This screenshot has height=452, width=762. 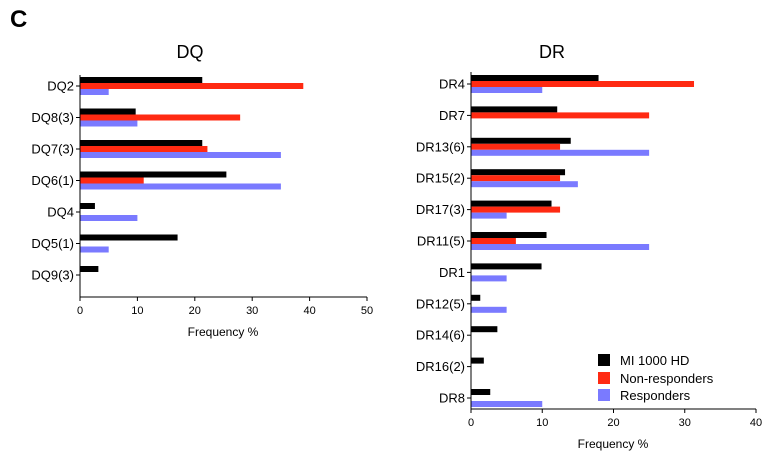 I want to click on dr-bar-dr13-6-mi-1000-hd, so click(x=521, y=140).